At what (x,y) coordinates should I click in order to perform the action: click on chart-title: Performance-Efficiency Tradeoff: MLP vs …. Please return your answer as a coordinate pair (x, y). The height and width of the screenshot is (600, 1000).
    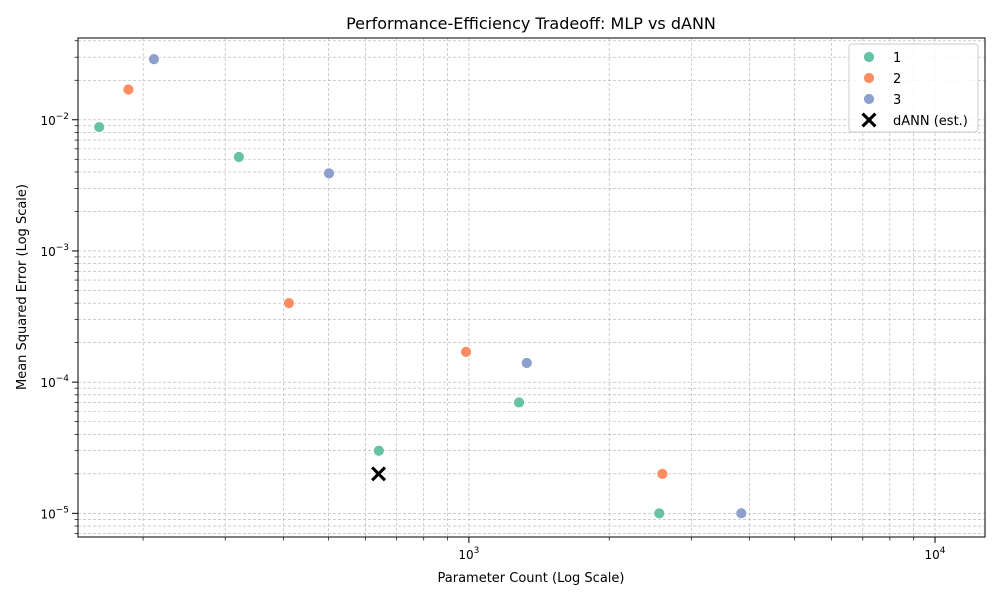
    Looking at the image, I should click on (531, 23).